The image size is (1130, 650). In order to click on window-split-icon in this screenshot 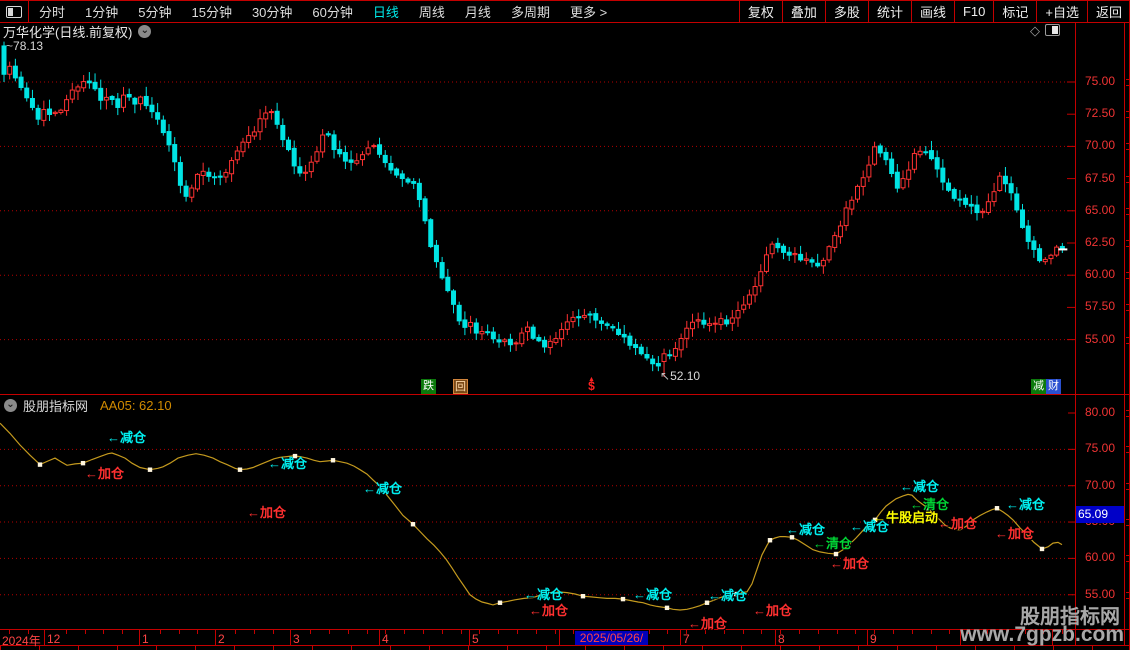, I will do `click(1052, 30)`.